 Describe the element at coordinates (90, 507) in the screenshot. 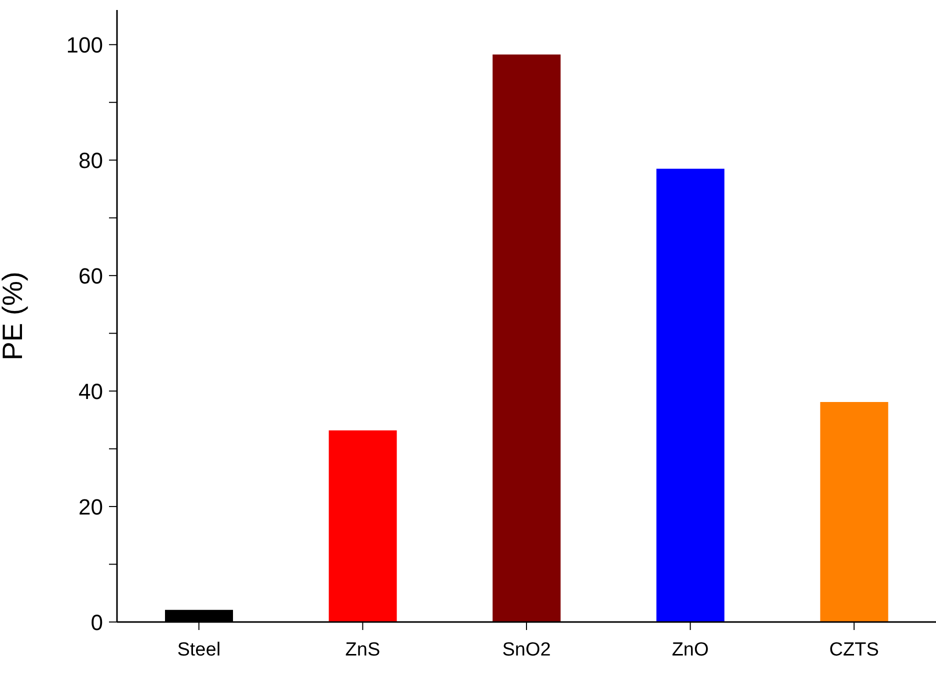

I see `y-tick-label: 20` at that location.